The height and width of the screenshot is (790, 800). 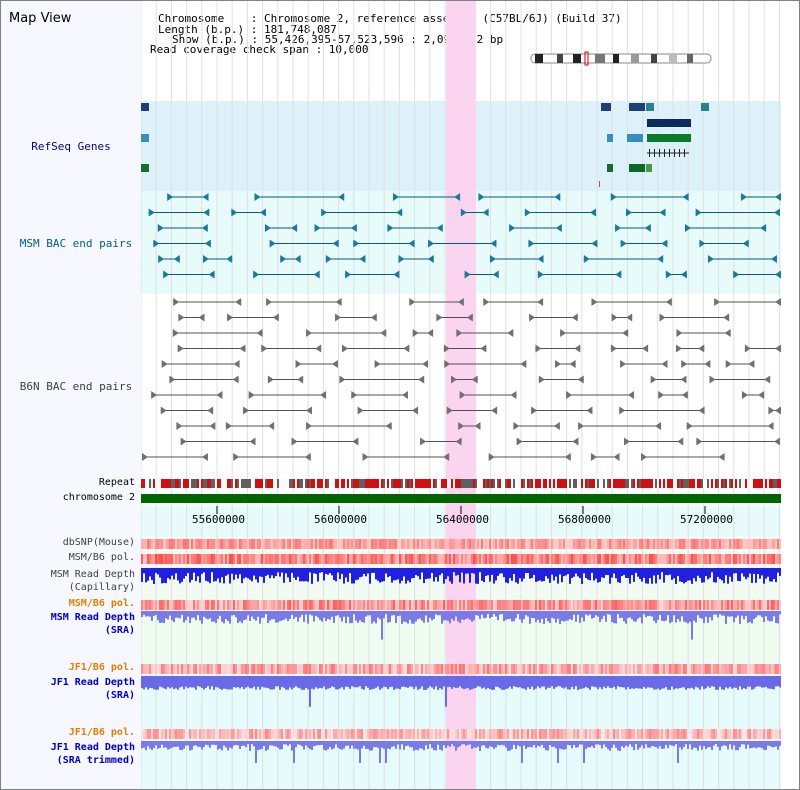 I want to click on msm-read-depth-sra-label: MSM Read Depth, so click(x=92, y=617).